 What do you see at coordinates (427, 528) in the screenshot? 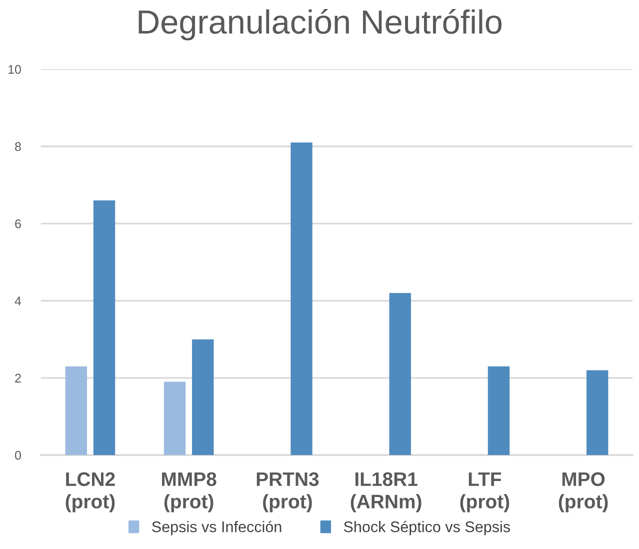
I see `legend-label: Shock Séptico vs Sepsis` at bounding box center [427, 528].